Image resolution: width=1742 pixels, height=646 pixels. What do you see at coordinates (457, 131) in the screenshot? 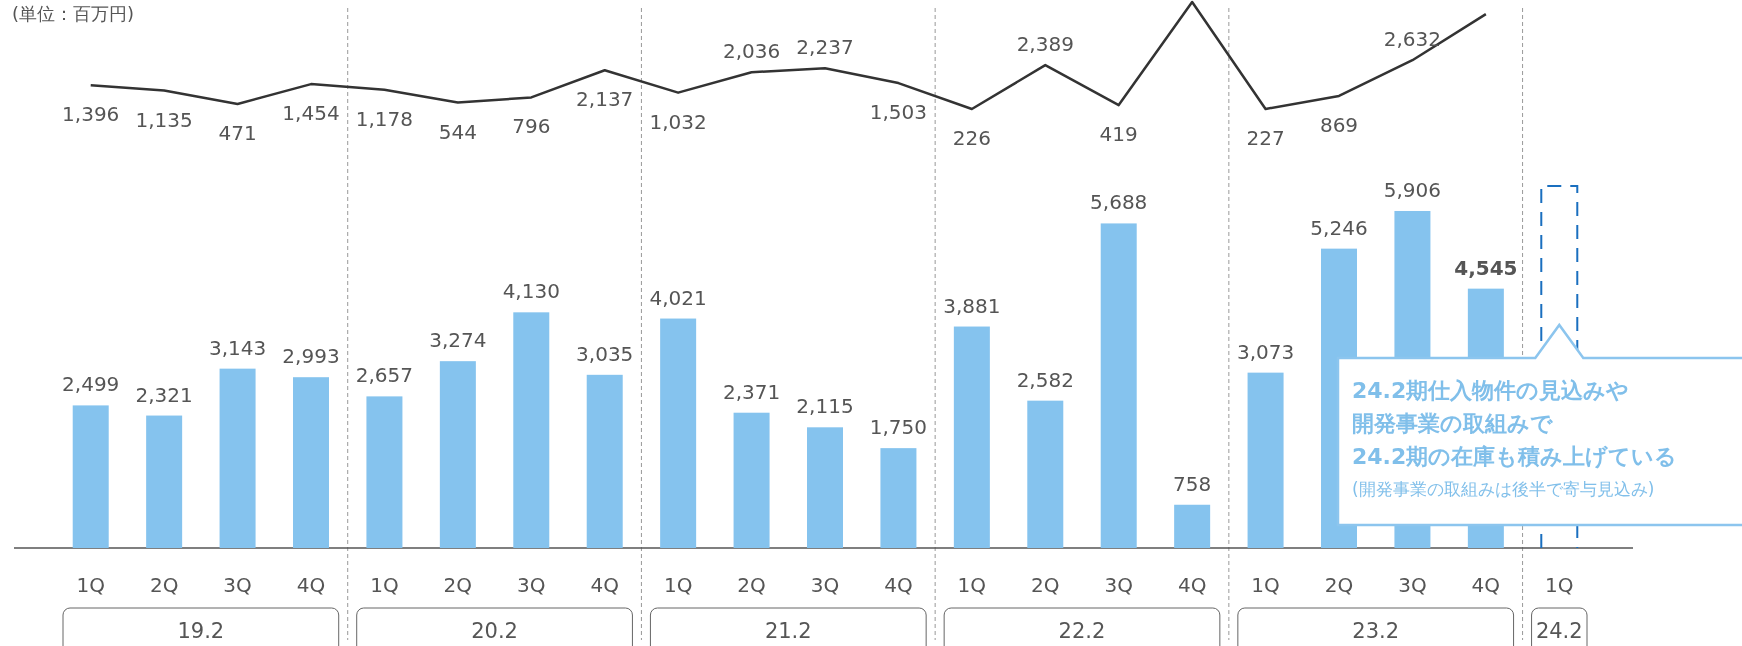
I see `data-label: 544` at bounding box center [457, 131].